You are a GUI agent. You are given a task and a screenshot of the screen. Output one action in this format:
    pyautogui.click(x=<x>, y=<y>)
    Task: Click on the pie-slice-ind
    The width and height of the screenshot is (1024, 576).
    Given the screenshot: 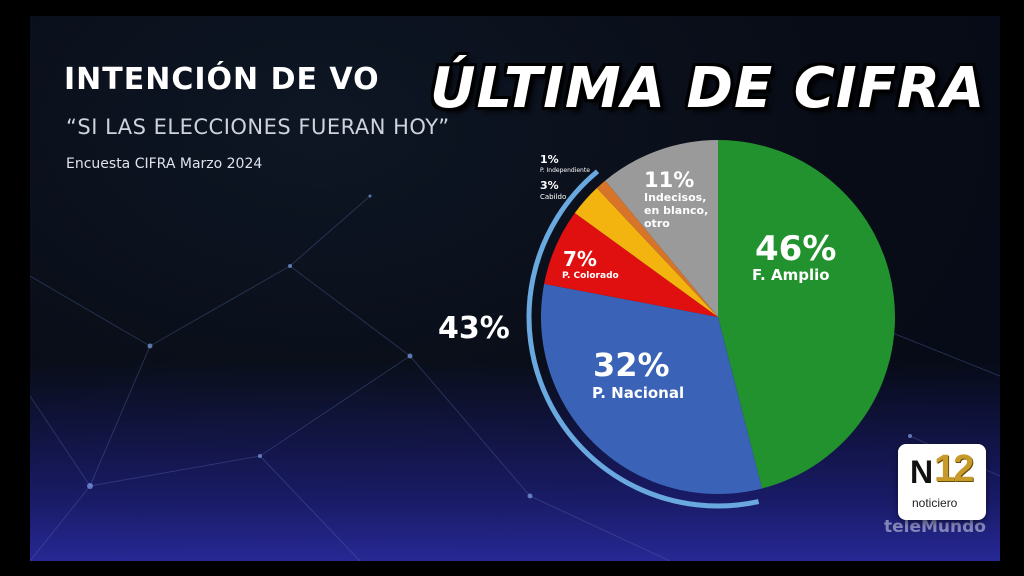 What is the action you would take?
    pyautogui.click(x=661, y=228)
    